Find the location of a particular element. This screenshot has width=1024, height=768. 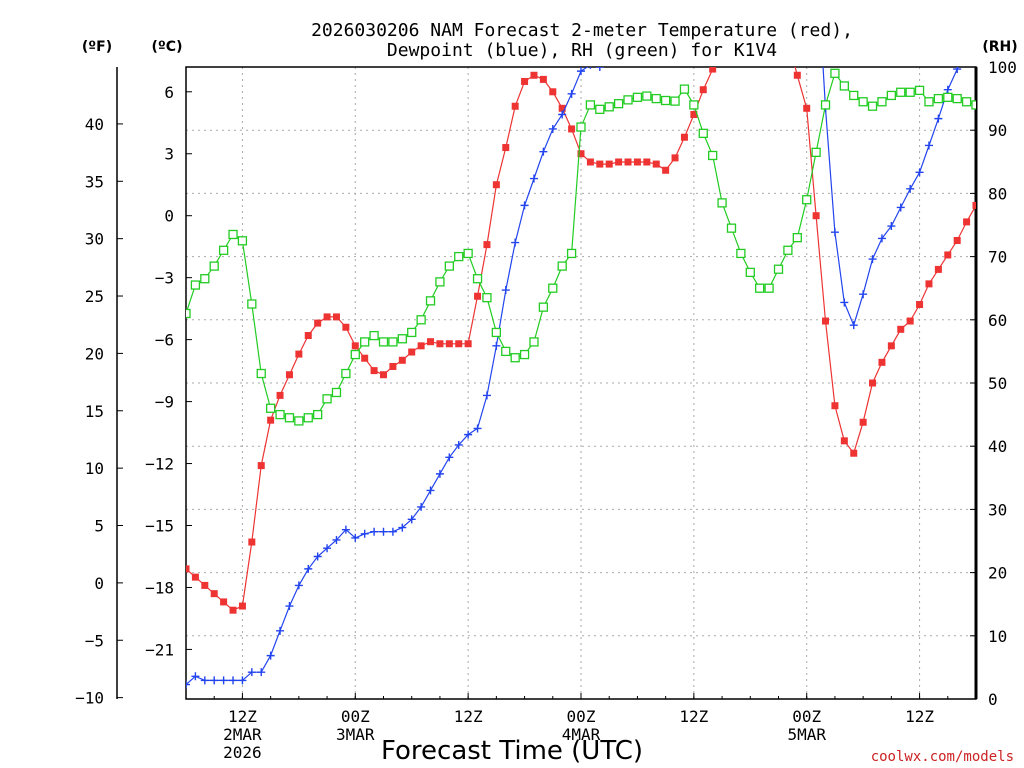

rh-tick-label: 80 is located at coordinates (997, 193).